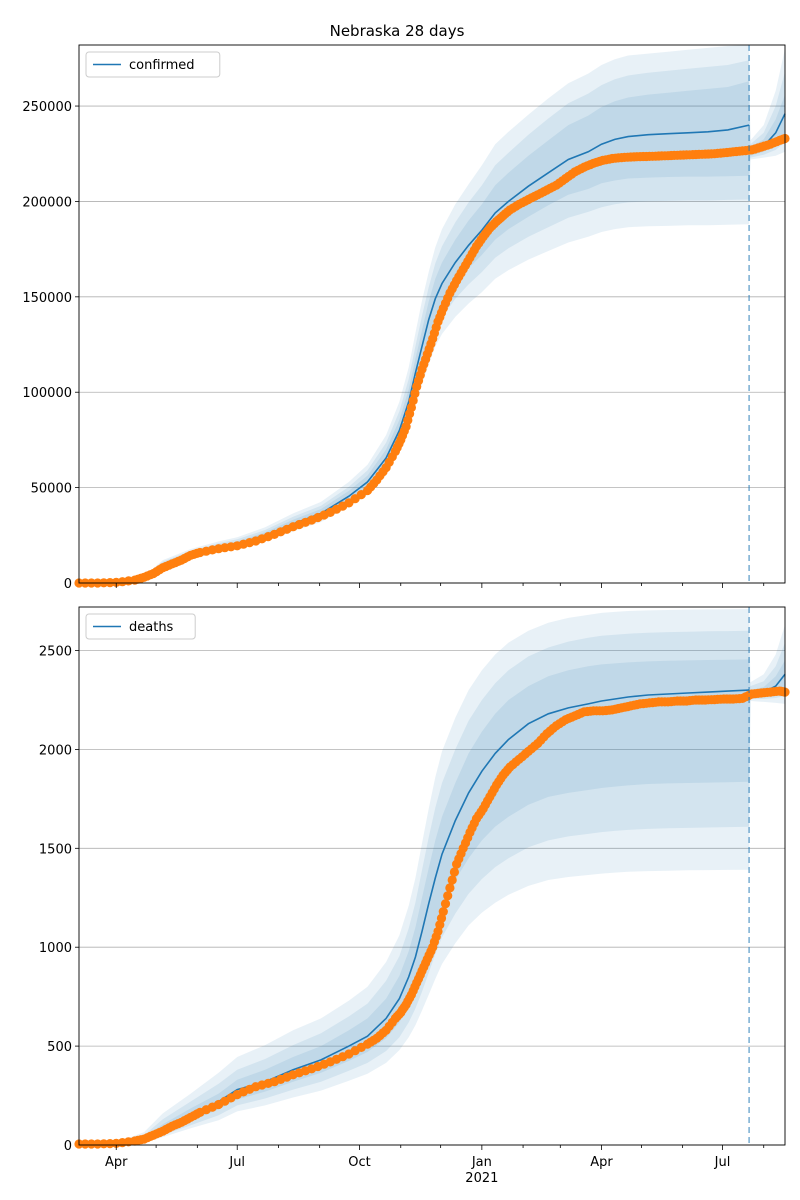  I want to click on legend: confirmed, so click(153, 64).